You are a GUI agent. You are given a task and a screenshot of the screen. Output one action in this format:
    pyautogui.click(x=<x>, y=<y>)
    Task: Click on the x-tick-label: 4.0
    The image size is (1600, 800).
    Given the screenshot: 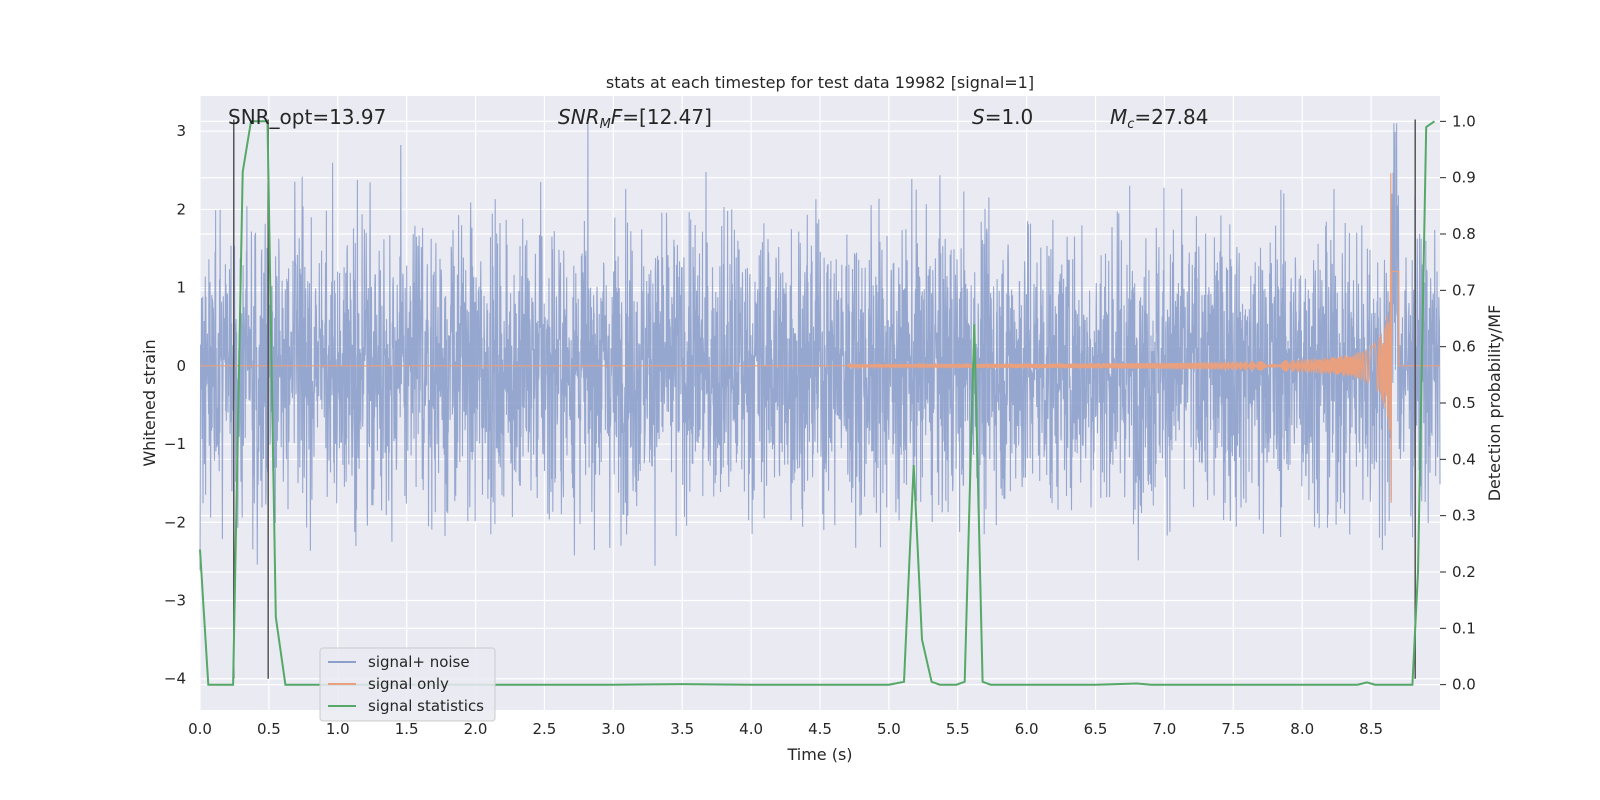 What is the action you would take?
    pyautogui.click(x=751, y=729)
    